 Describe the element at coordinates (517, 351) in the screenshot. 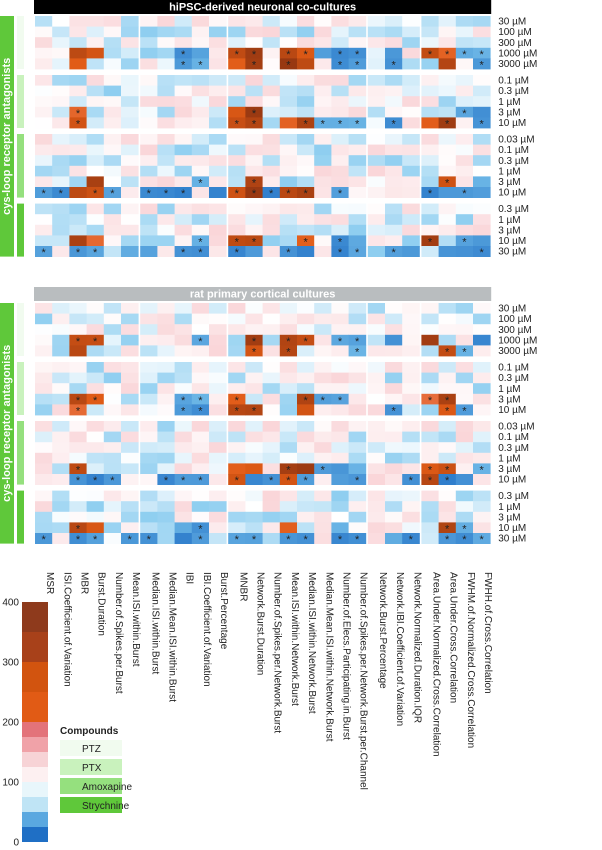

I see `concentration-label: 3000 µM` at that location.